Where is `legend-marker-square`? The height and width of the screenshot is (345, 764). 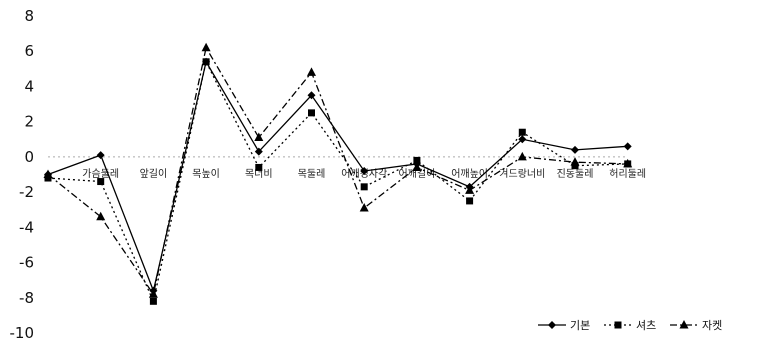 legend-marker-square is located at coordinates (618, 325).